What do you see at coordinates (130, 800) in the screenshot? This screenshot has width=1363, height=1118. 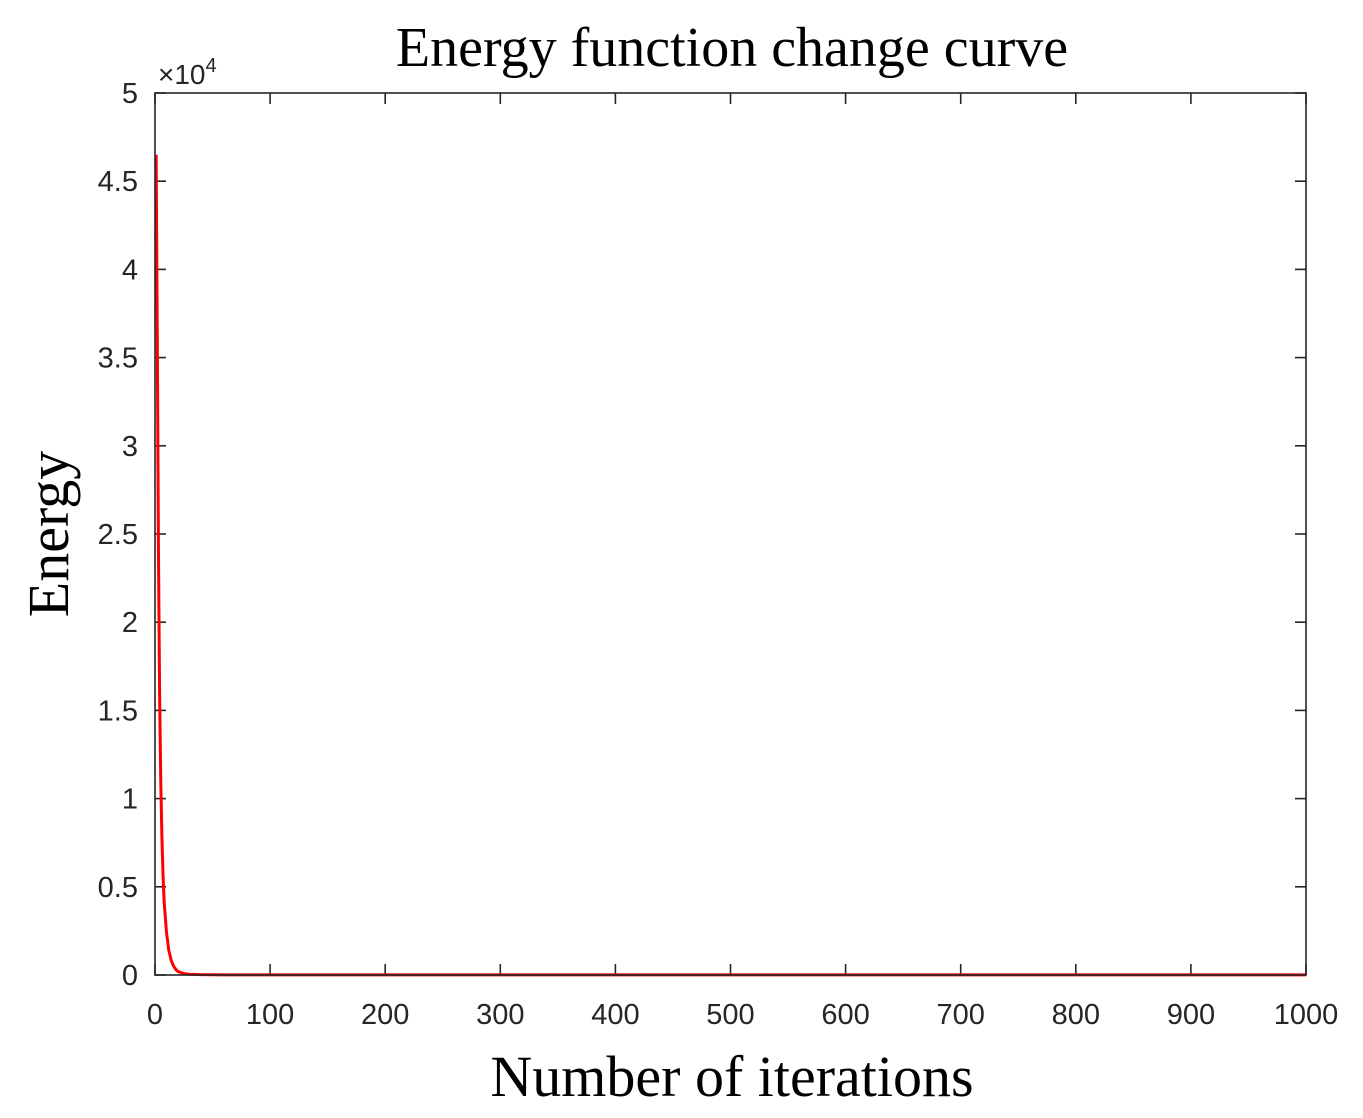 I see `y-tick-label: 1` at bounding box center [130, 800].